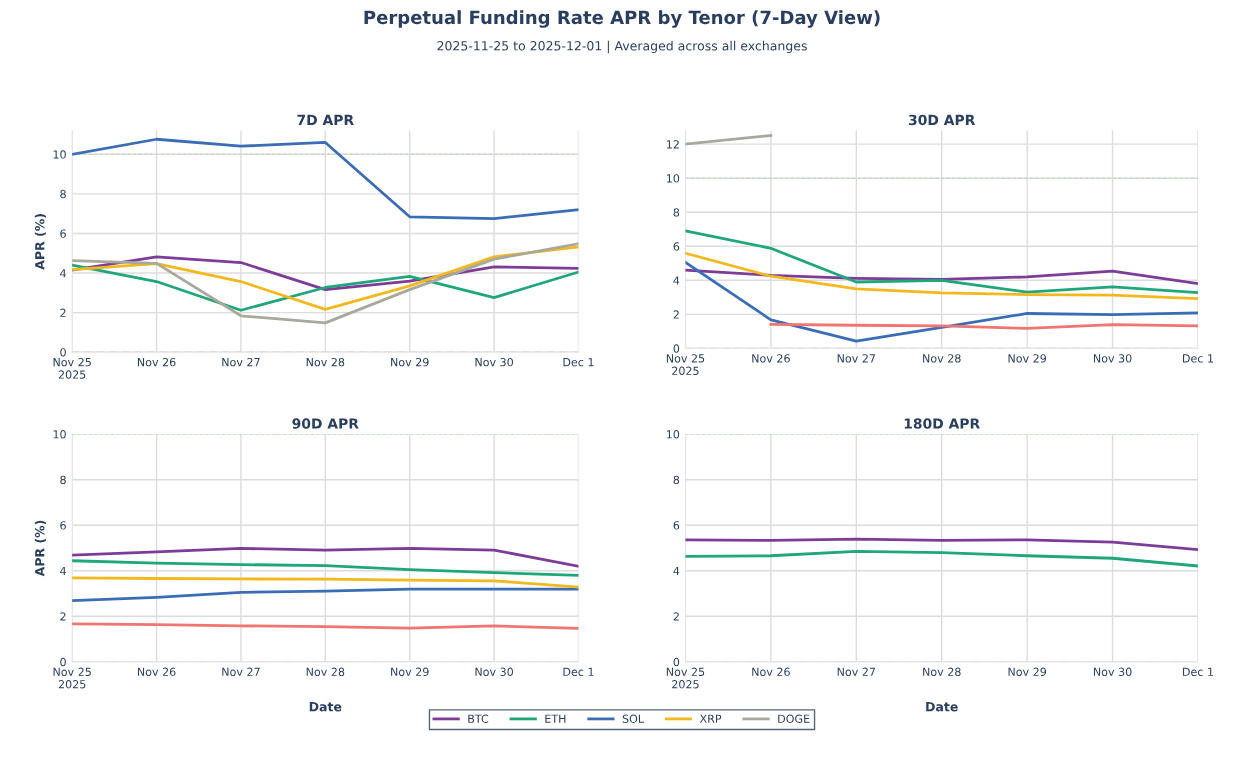 The image size is (1244, 759). Describe the element at coordinates (633, 718) in the screenshot. I see `legend-label: SOL` at that location.